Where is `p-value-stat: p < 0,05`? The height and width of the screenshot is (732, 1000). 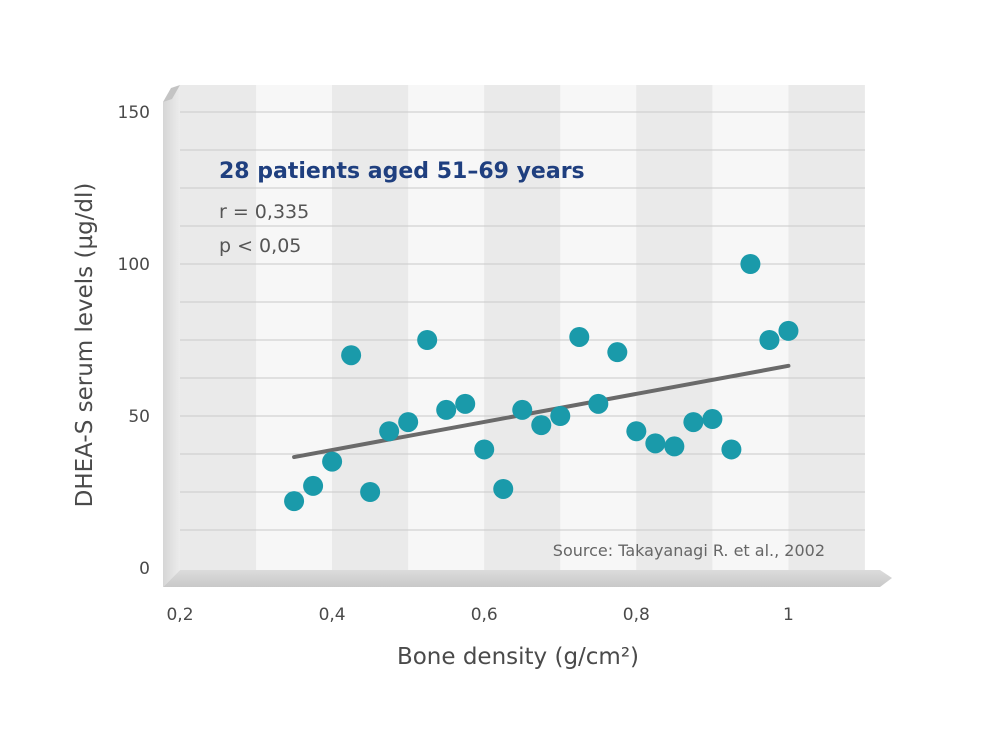 p-value-stat: p < 0,05 is located at coordinates (260, 246).